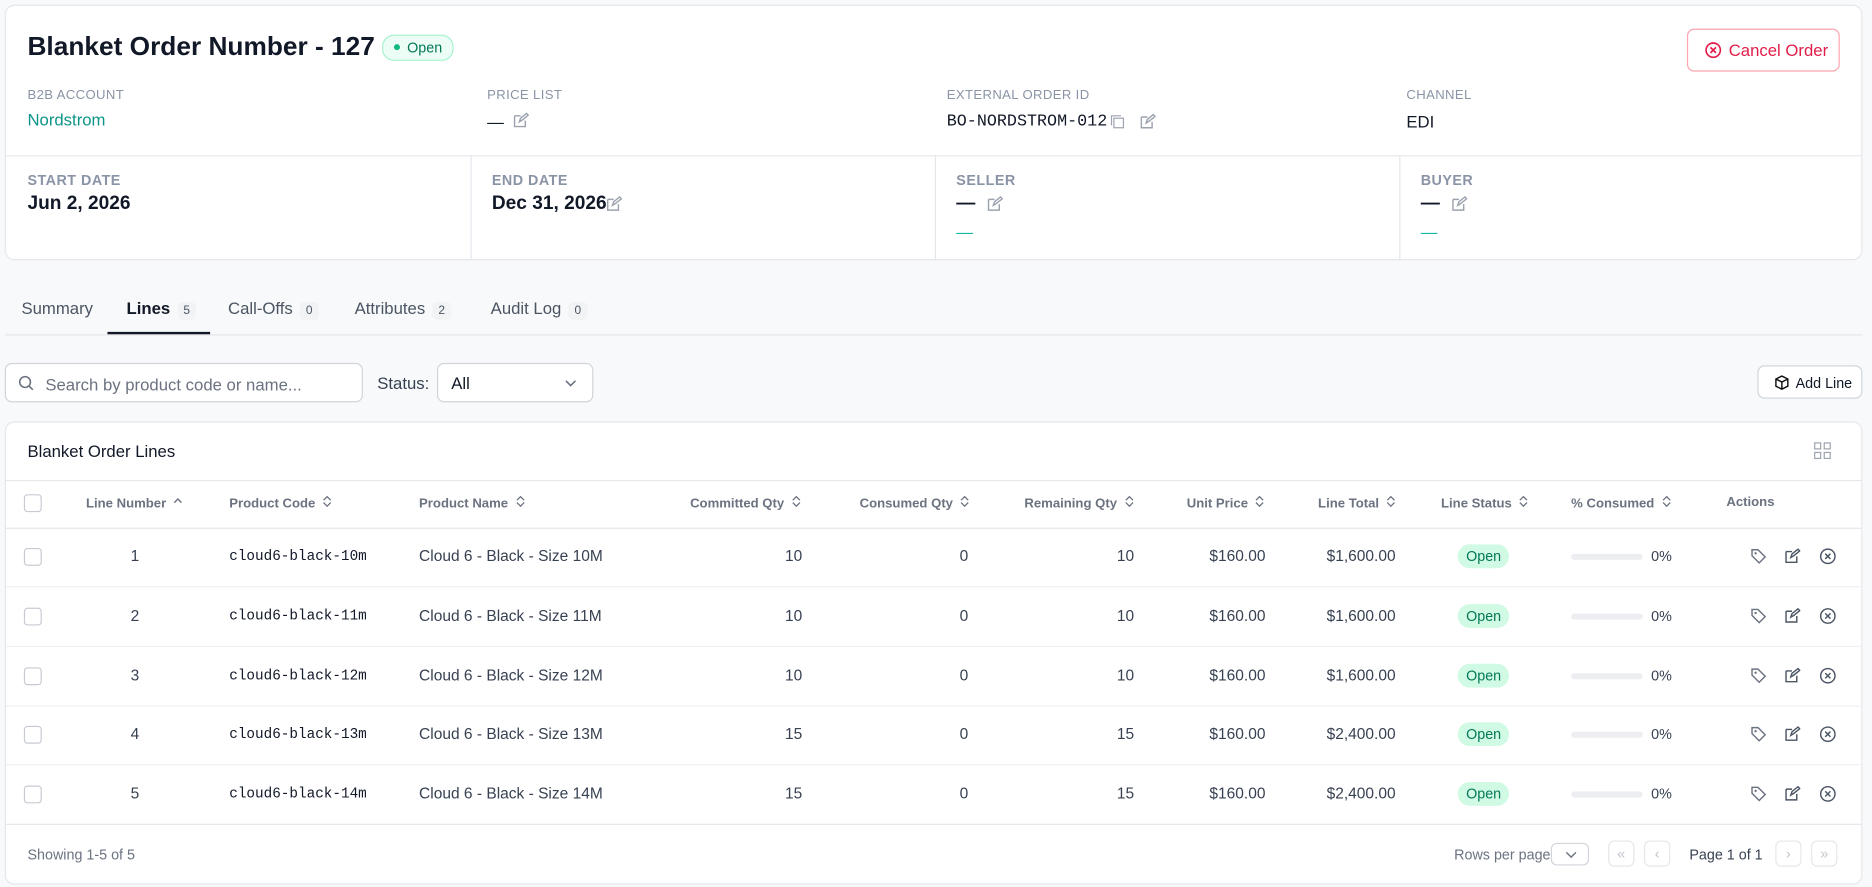  I want to click on field-value: BO-NORDSTROM-012, so click(1027, 122).